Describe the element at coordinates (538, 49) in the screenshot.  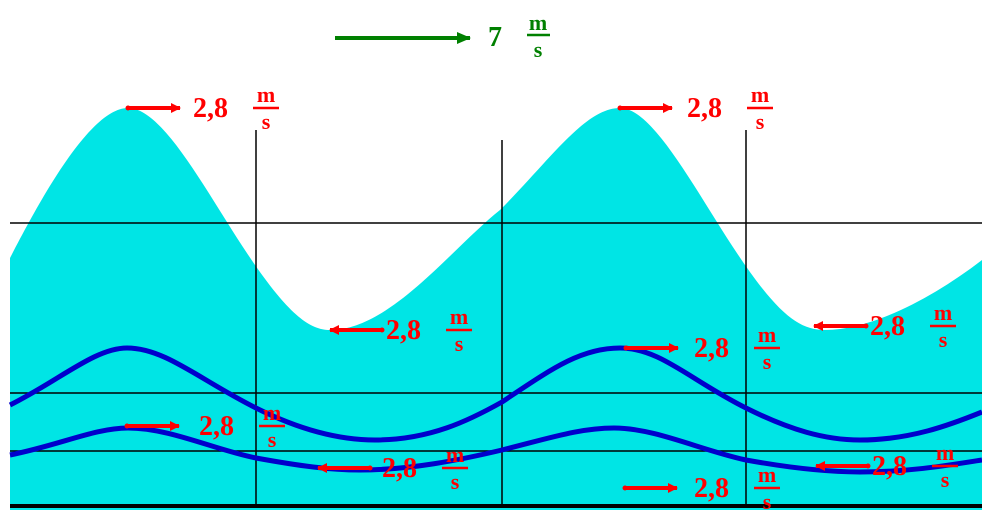
I see `wave-speed-unit-denominator: s` at that location.